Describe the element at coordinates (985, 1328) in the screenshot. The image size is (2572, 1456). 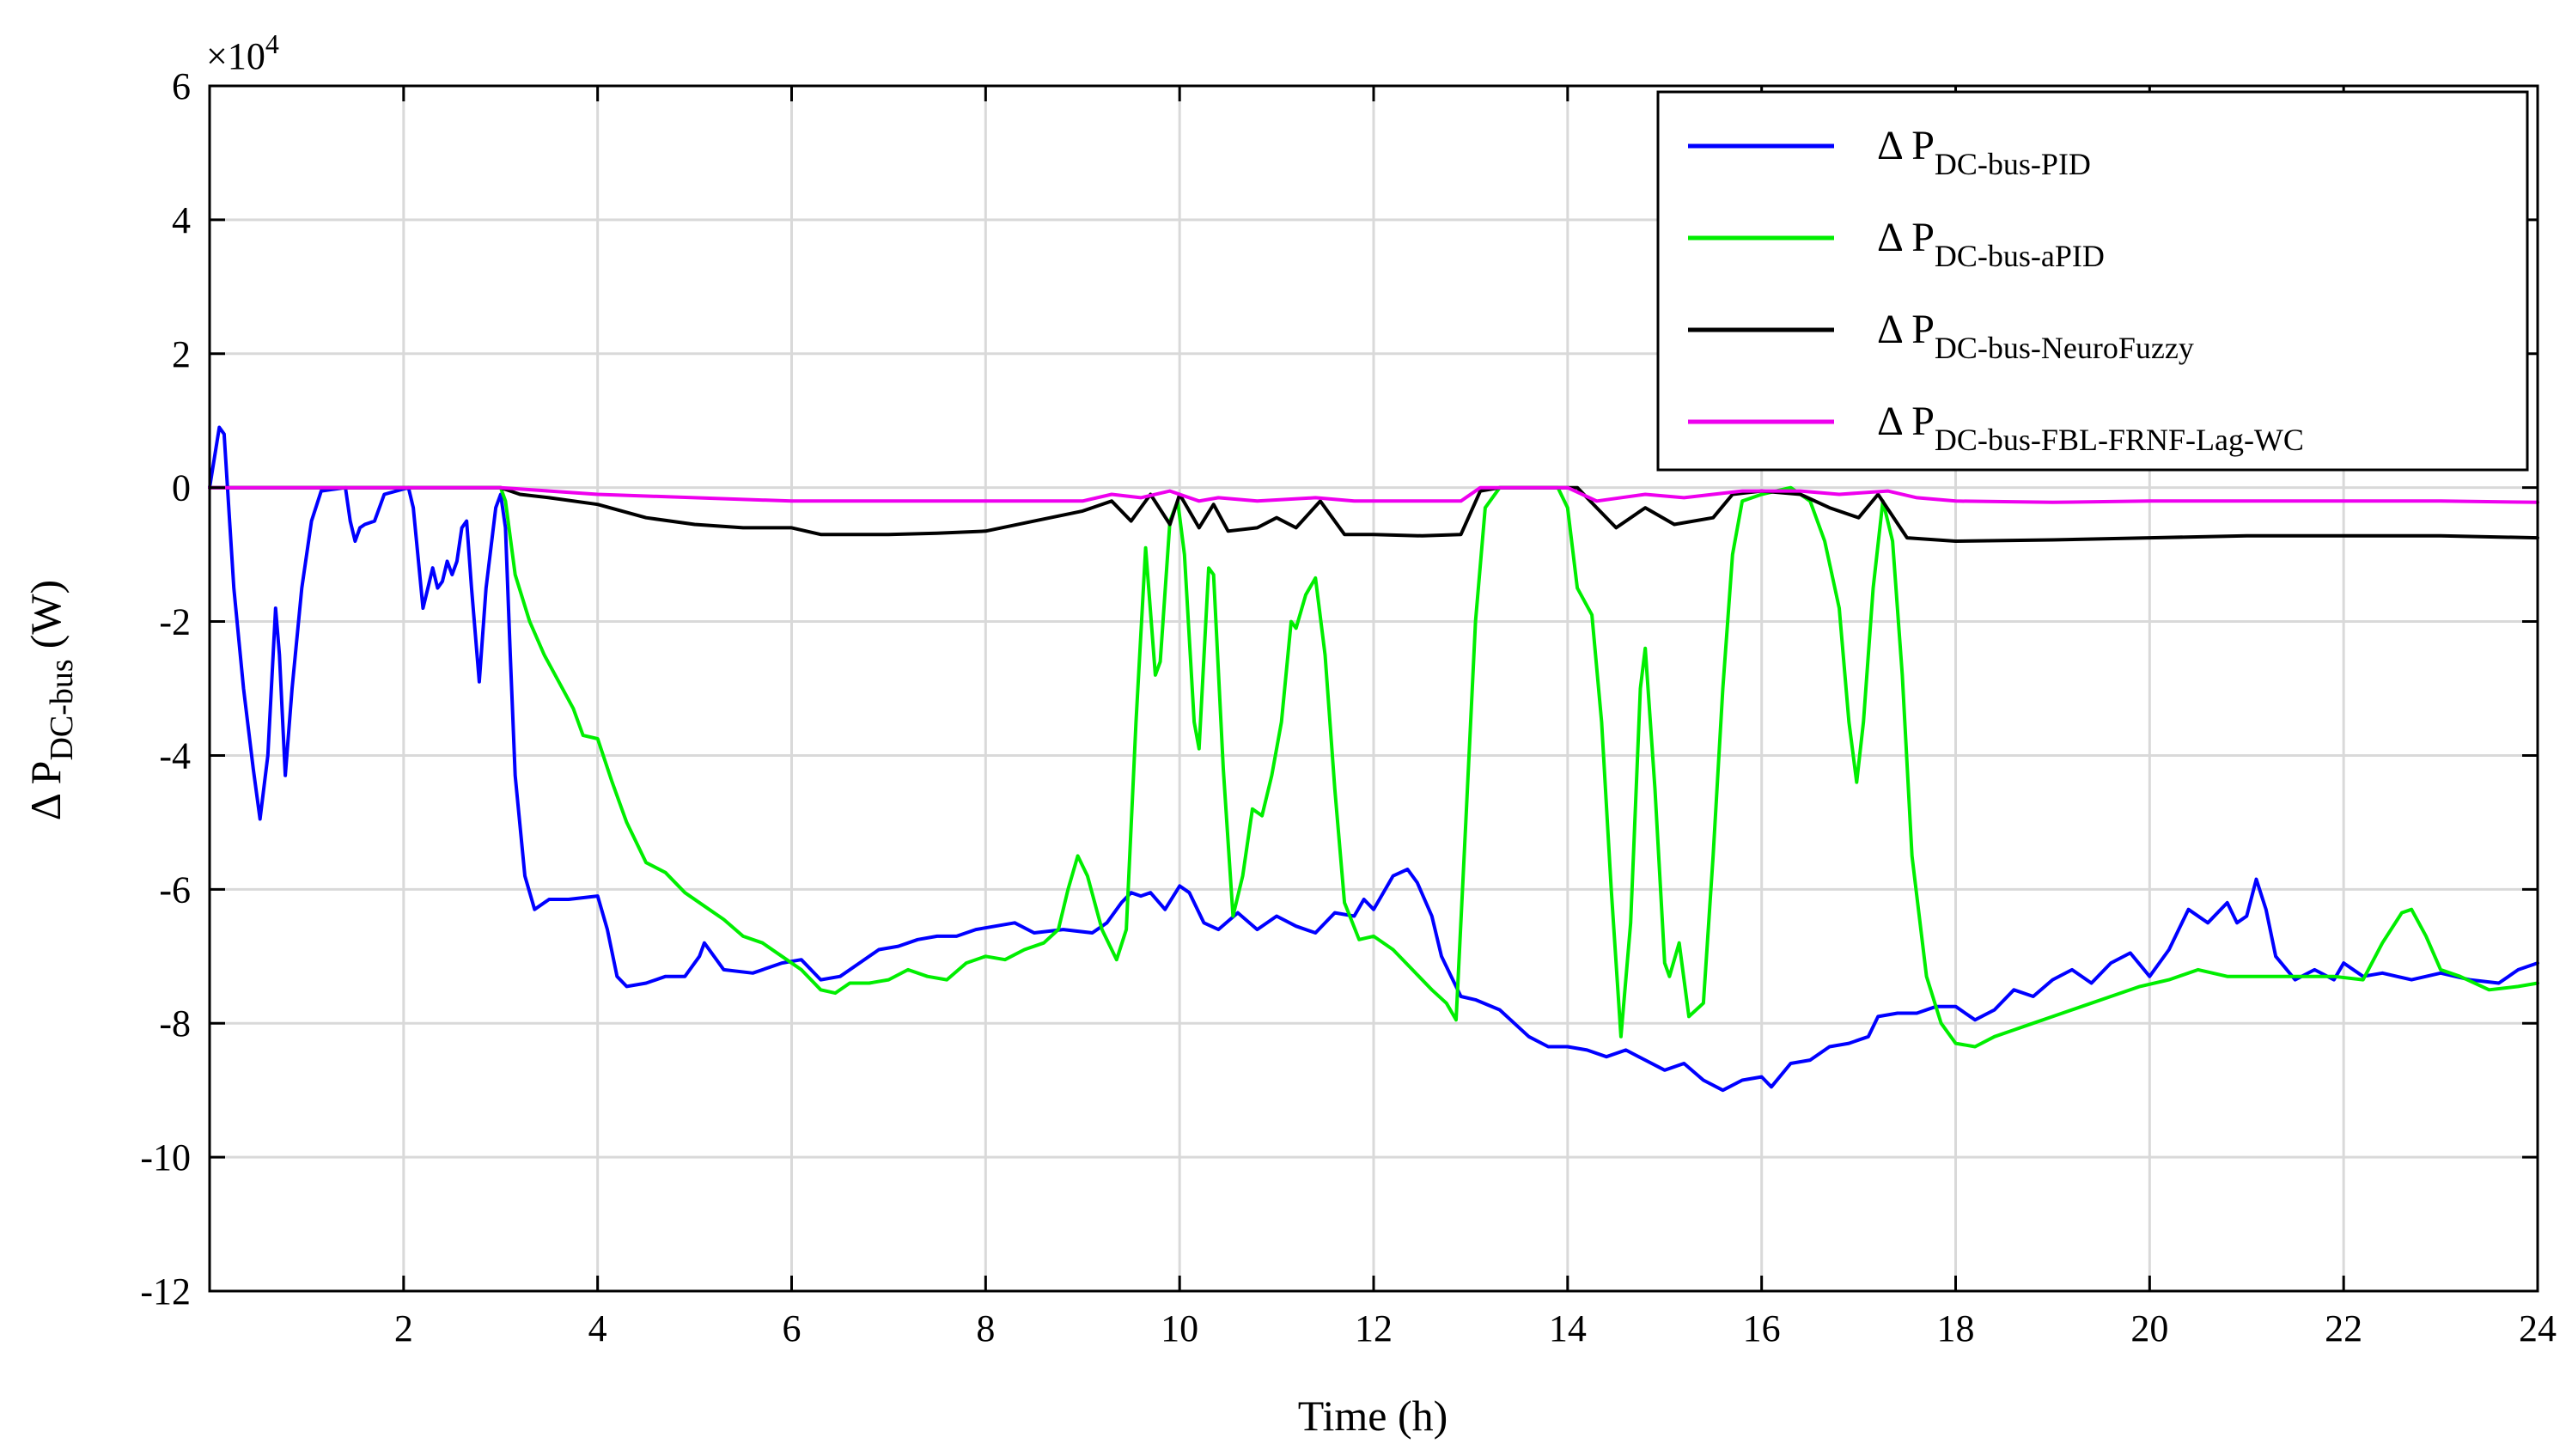
I see `x-tick-label: 8` at that location.